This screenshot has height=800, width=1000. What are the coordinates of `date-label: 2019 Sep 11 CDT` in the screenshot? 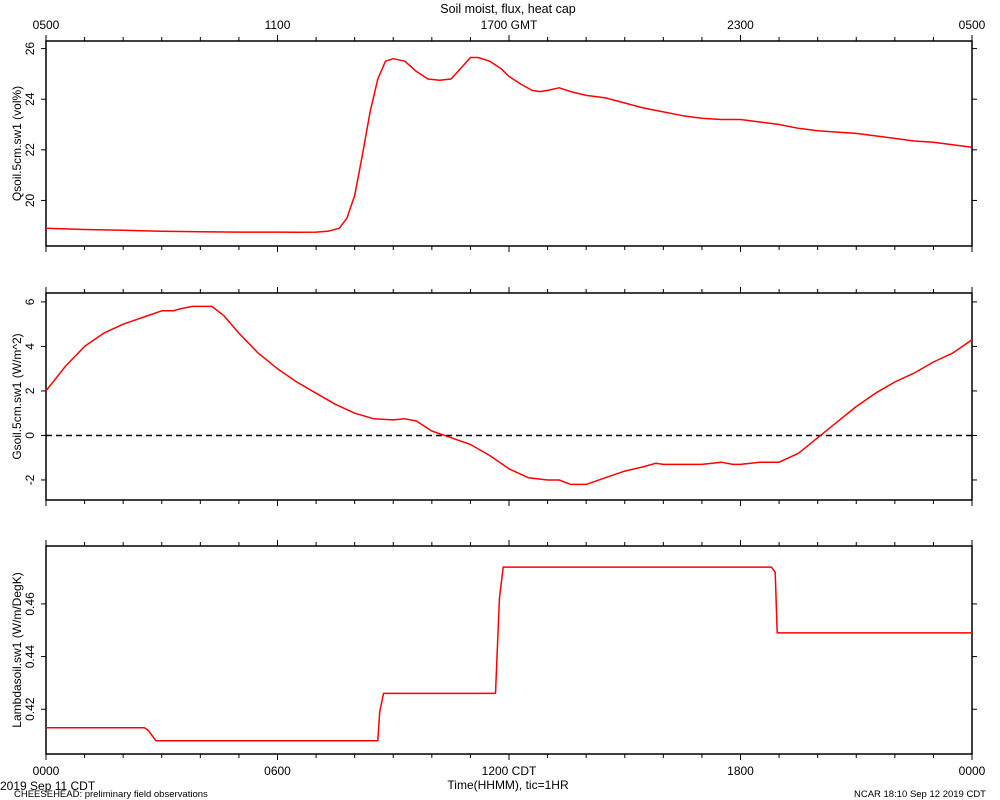 It's located at (48, 786).